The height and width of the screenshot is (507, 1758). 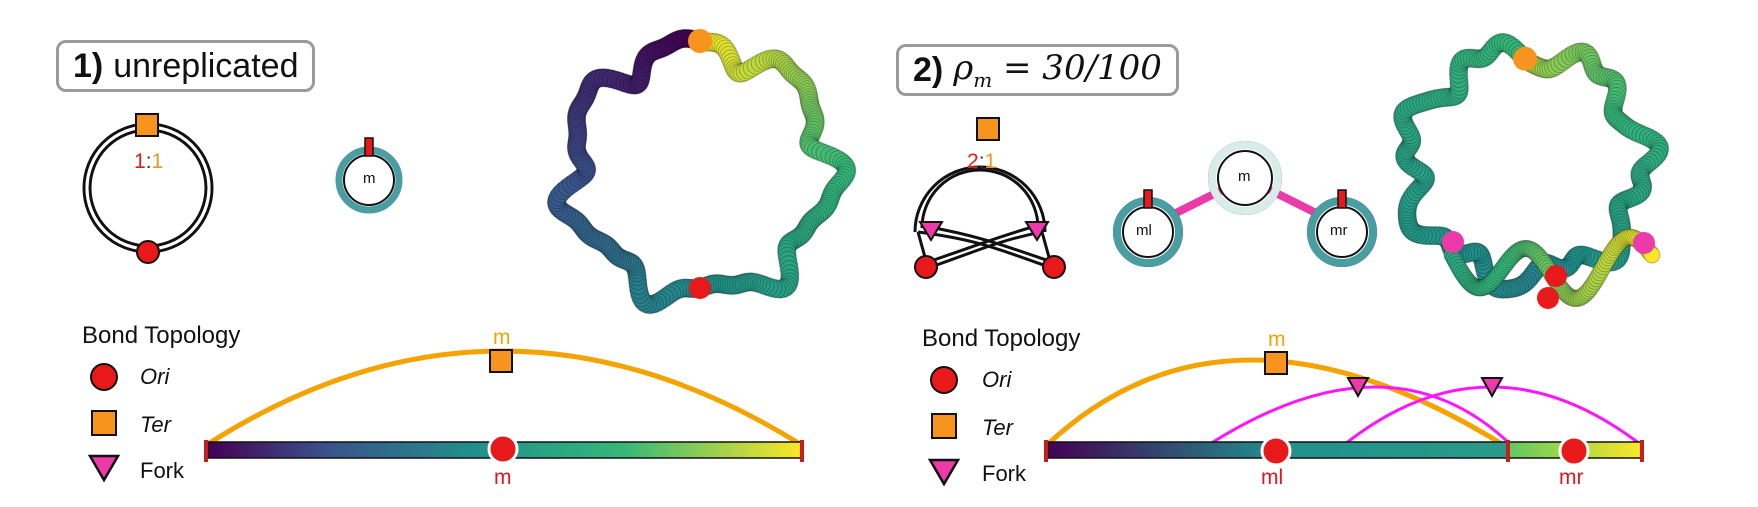 What do you see at coordinates (161, 335) in the screenshot?
I see `legend-title-1: Bond Topology` at bounding box center [161, 335].